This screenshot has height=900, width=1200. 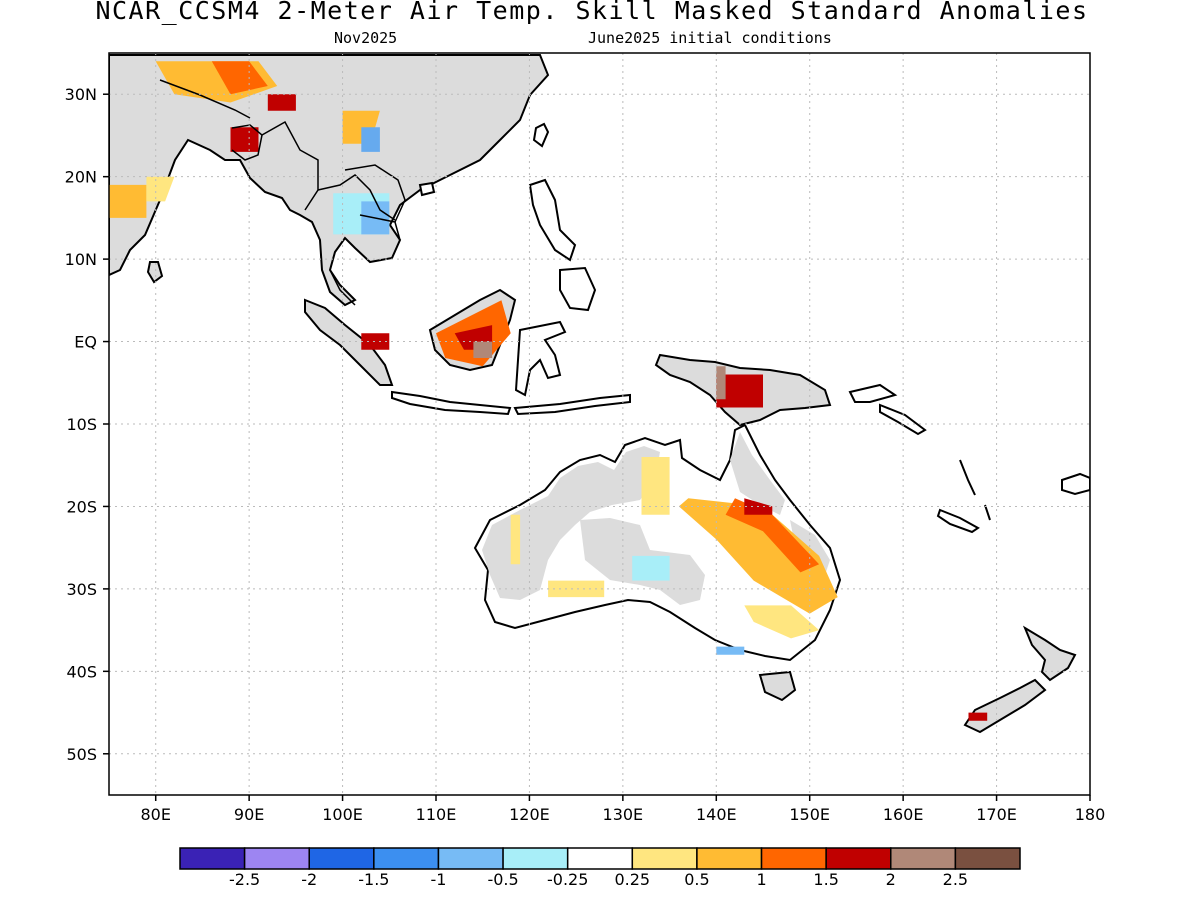 I want to click on legend-label: 1.5, so click(x=825, y=879).